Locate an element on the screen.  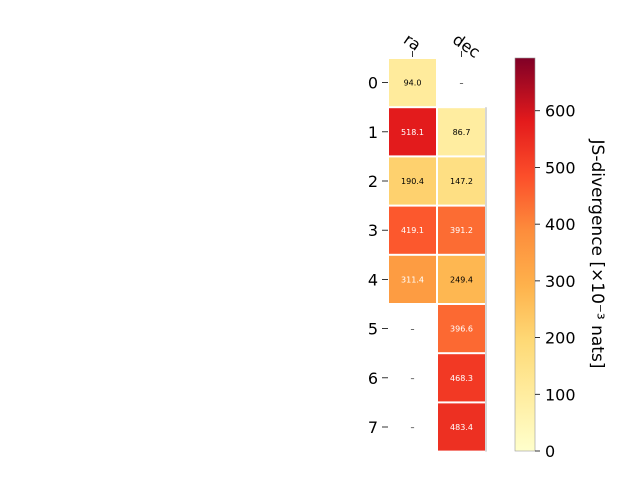
colorbar-tick-label: 0 is located at coordinates (550, 451).